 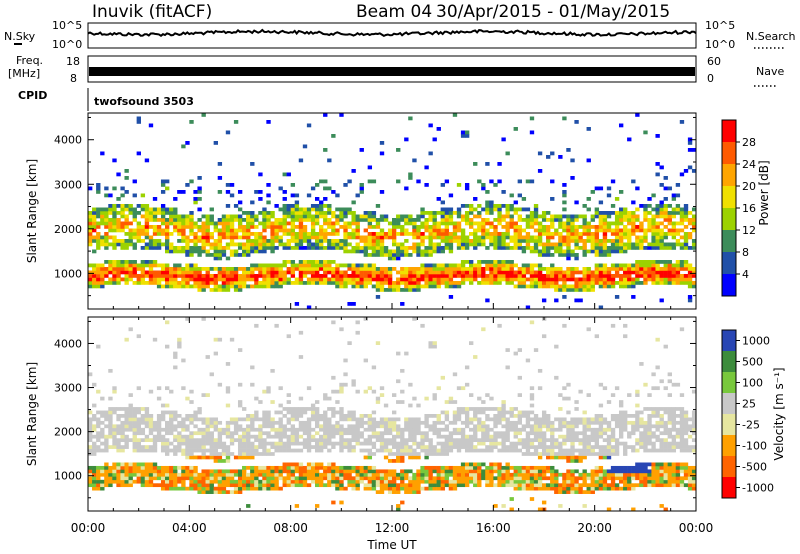 I want to click on cpid-value: twofsound 3503, so click(x=144, y=101).